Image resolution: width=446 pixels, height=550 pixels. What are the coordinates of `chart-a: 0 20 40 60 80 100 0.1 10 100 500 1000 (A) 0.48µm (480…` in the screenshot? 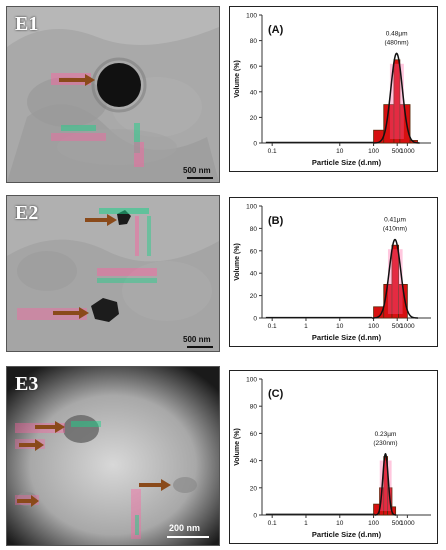 It's located at (333, 89).